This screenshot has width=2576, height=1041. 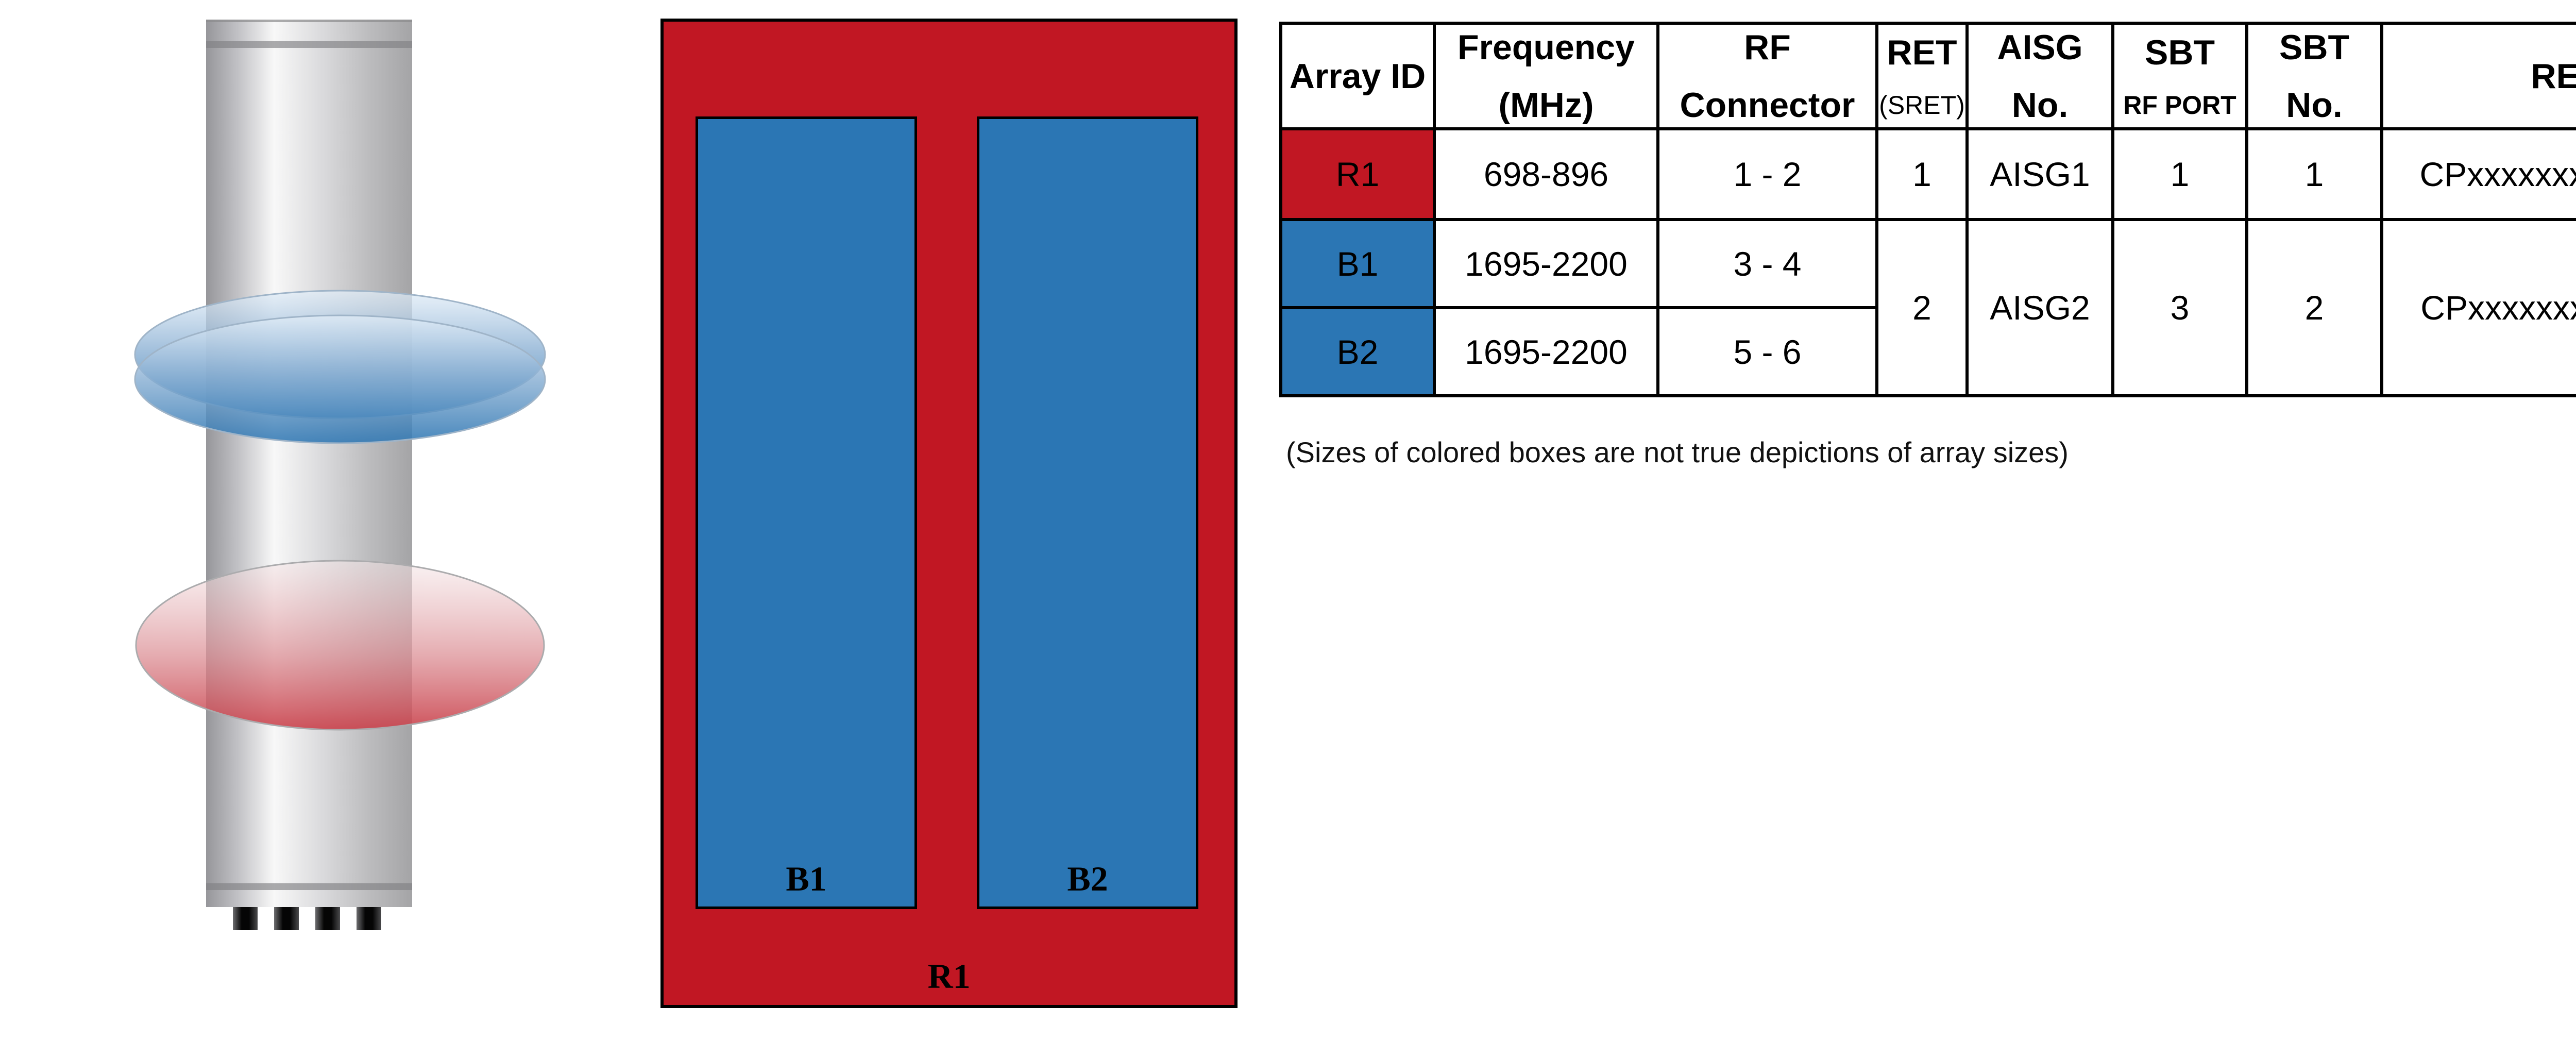 I want to click on header-text: Connector, so click(x=1767, y=105).